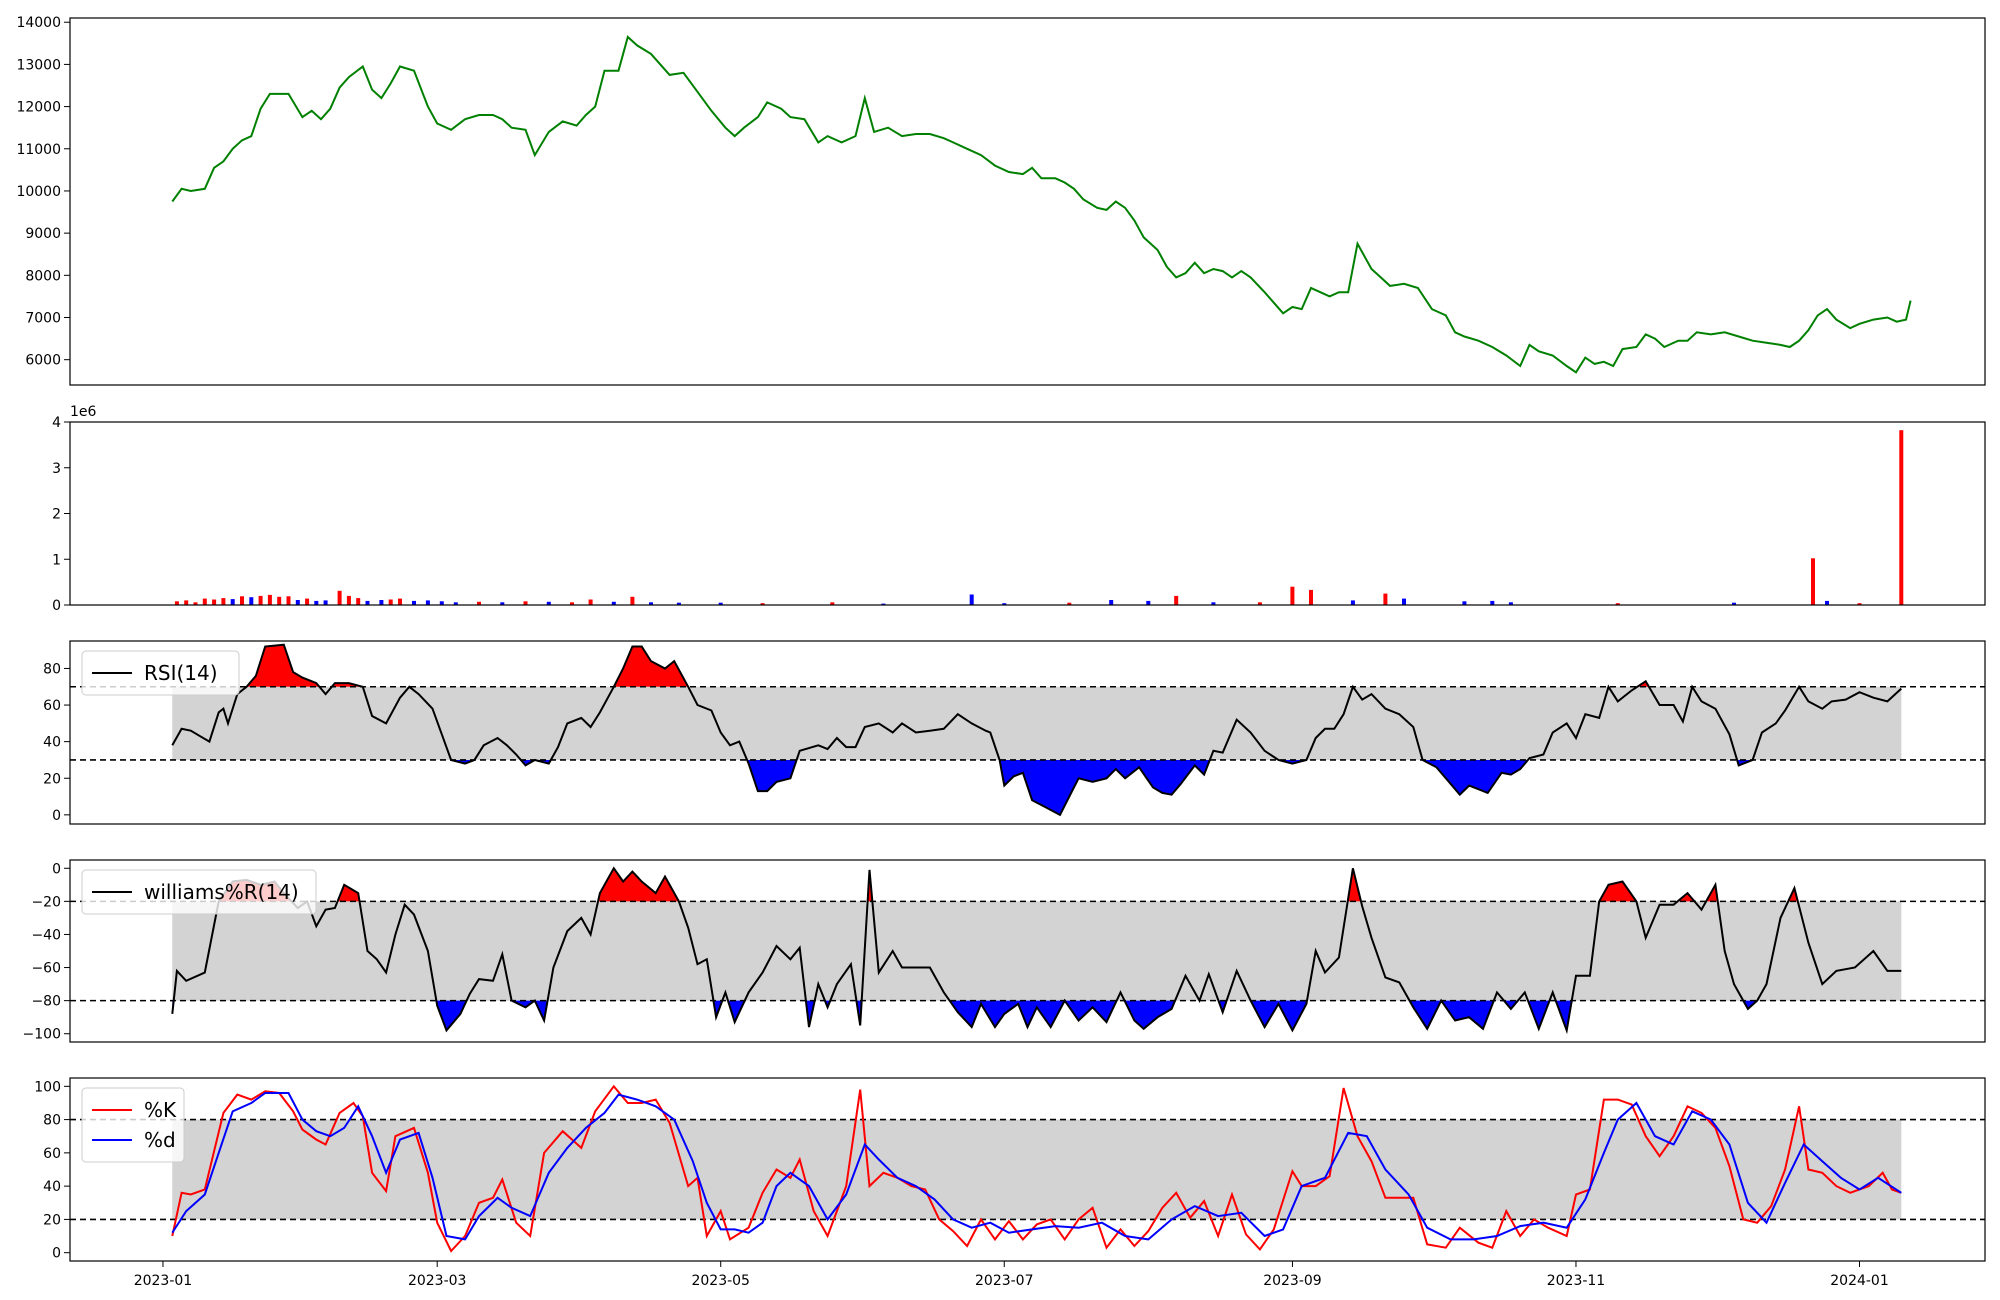 The height and width of the screenshot is (1300, 2000). I want to click on y-tick-label: 3, so click(56, 469).